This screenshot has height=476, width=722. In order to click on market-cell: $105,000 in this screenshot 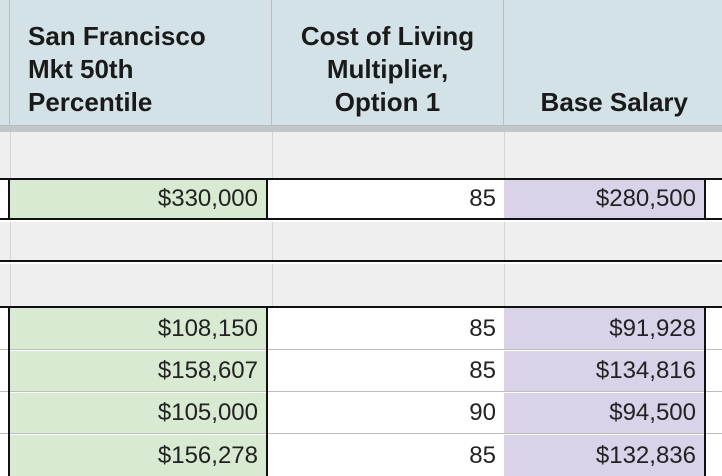, I will do `click(138, 413)`.